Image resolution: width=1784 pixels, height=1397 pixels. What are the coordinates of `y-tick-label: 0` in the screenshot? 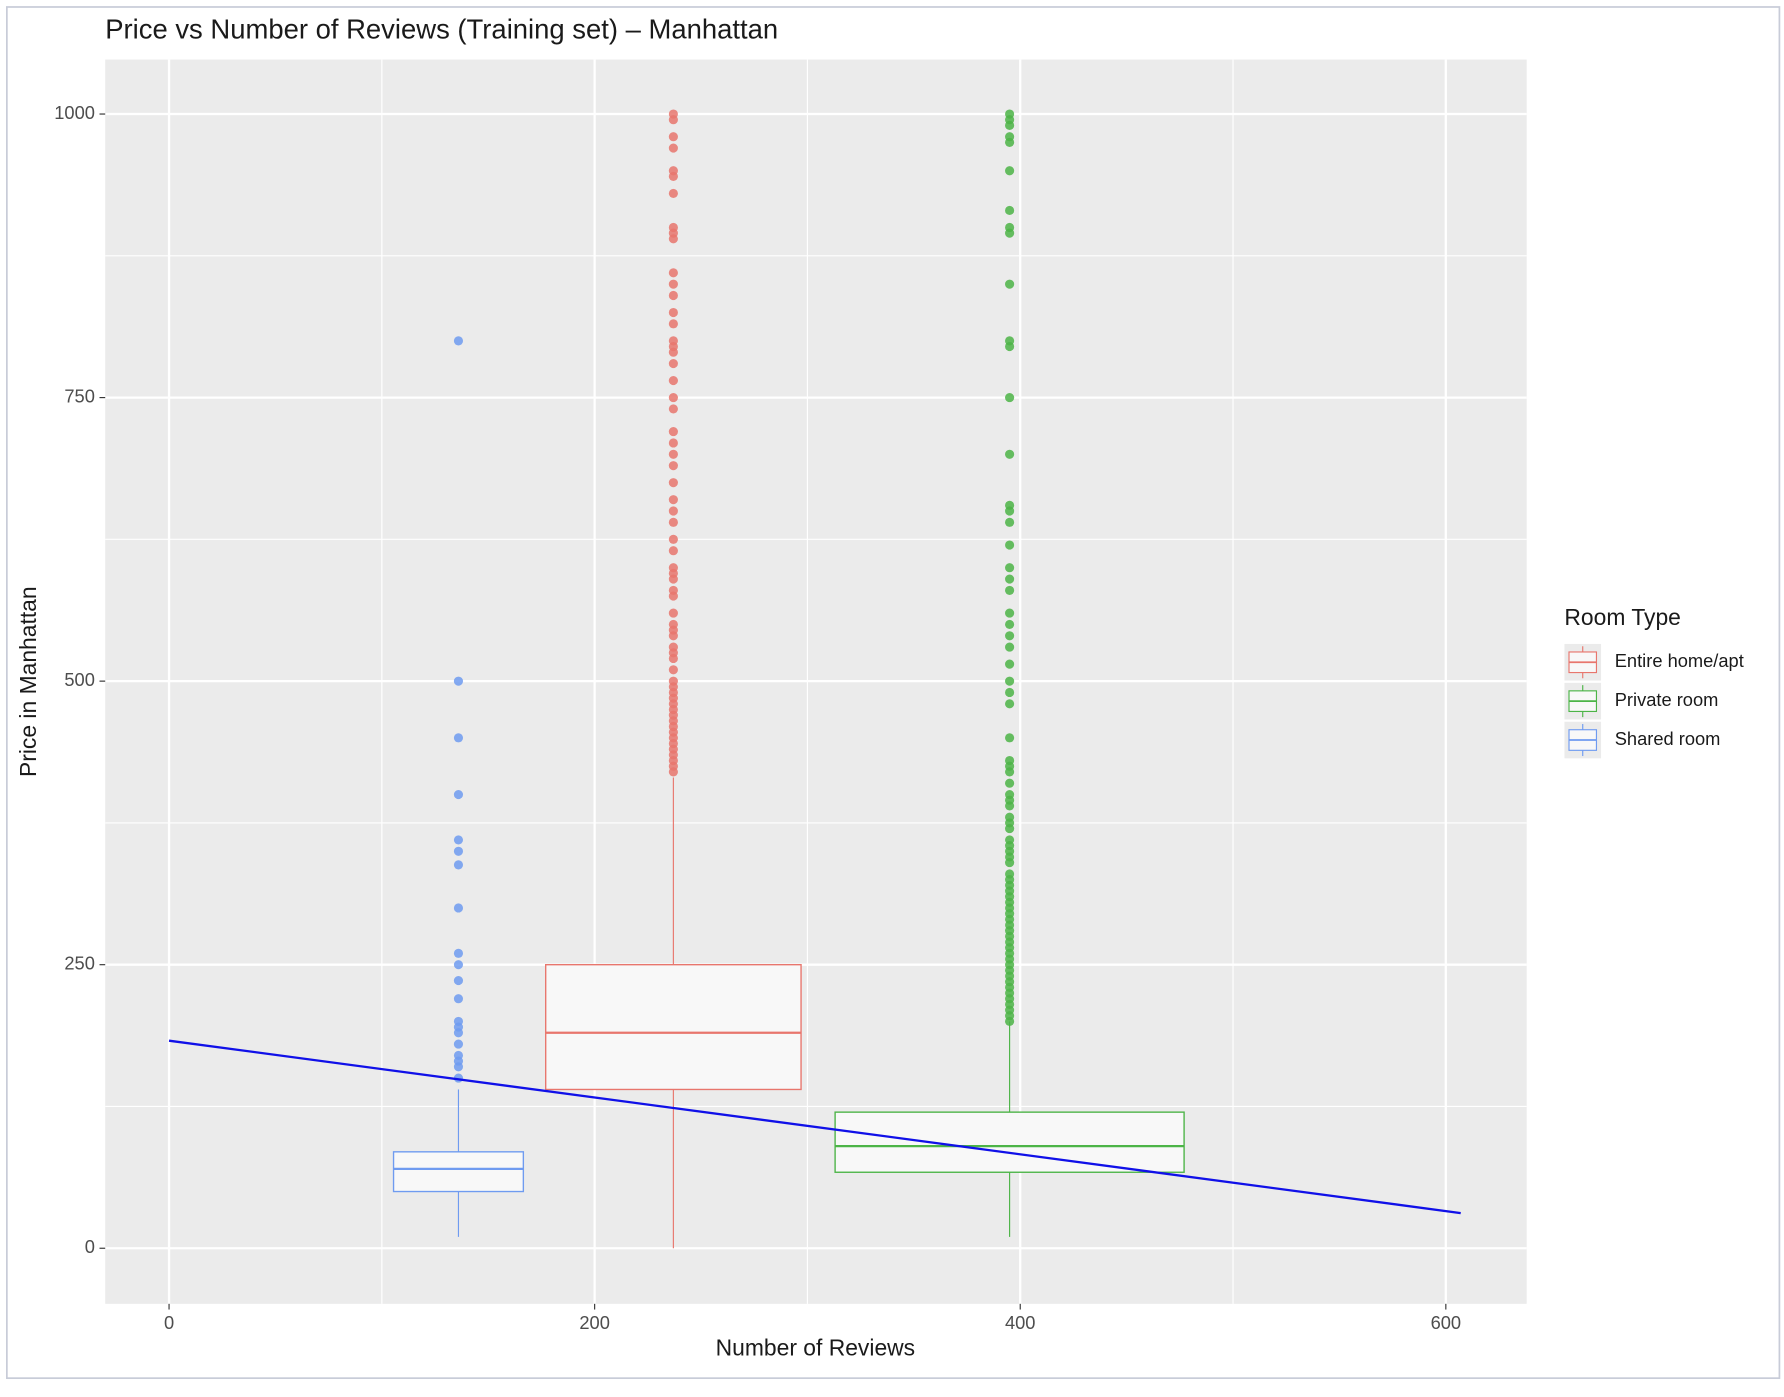 It's located at (90, 1246).